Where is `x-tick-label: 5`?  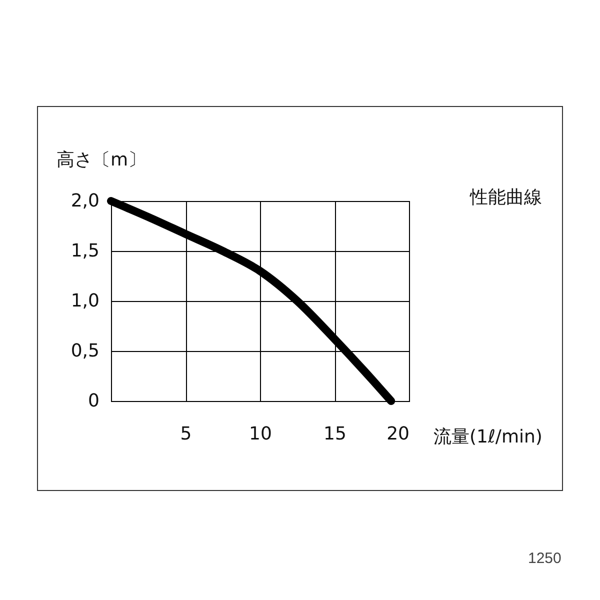 x-tick-label: 5 is located at coordinates (186, 434).